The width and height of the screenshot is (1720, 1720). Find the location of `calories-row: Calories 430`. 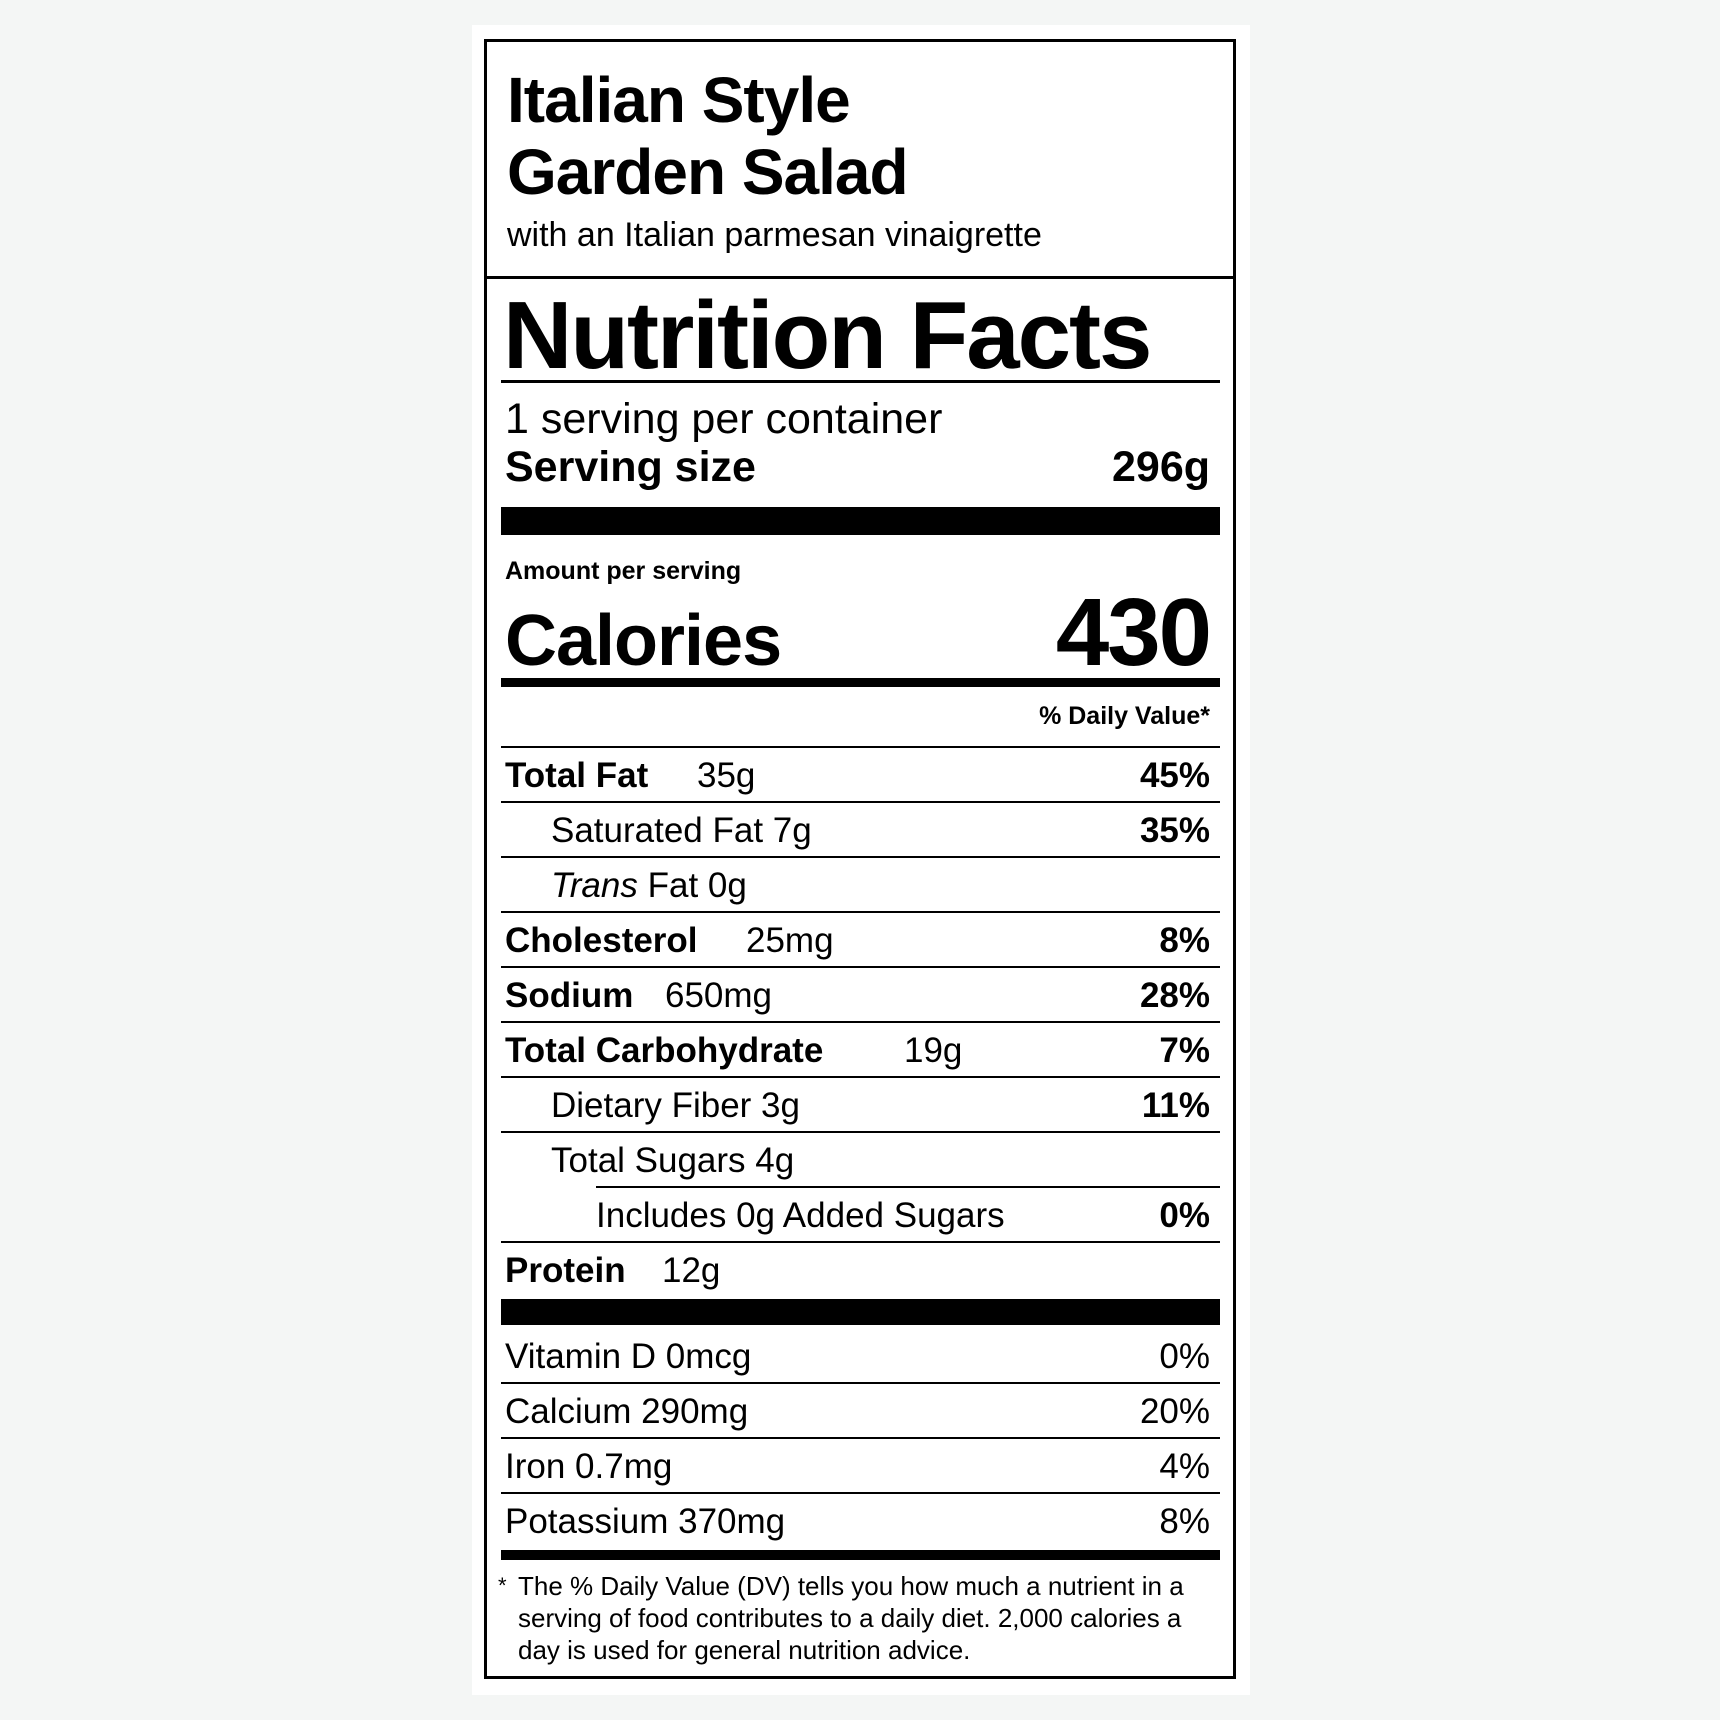

calories-row: Calories 430 is located at coordinates (858, 633).